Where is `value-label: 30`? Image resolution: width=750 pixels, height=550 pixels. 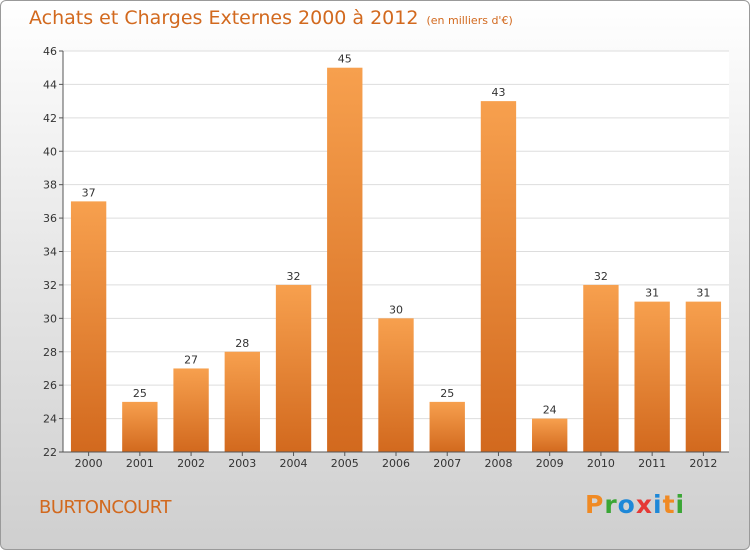 value-label: 30 is located at coordinates (396, 309).